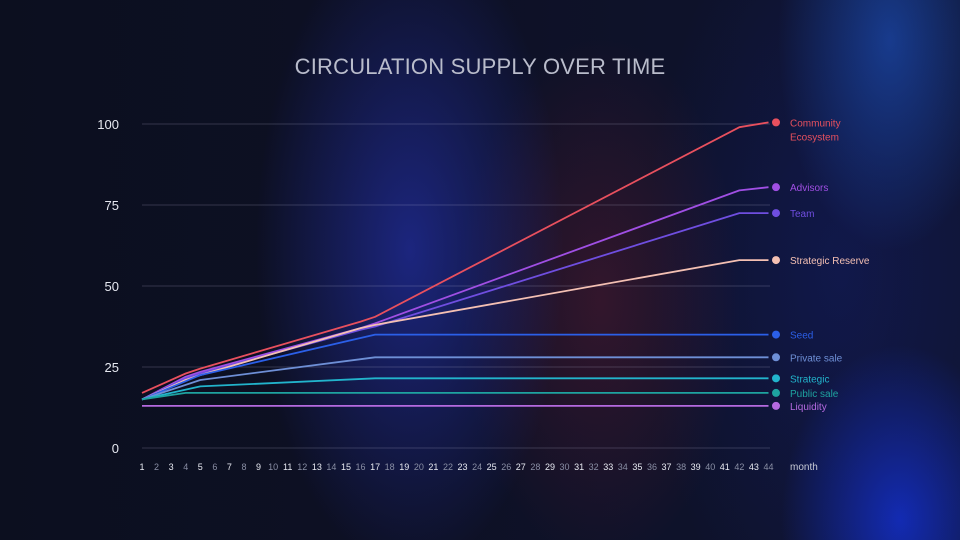  Describe the element at coordinates (637, 467) in the screenshot. I see `x-tick-label: 35` at that location.